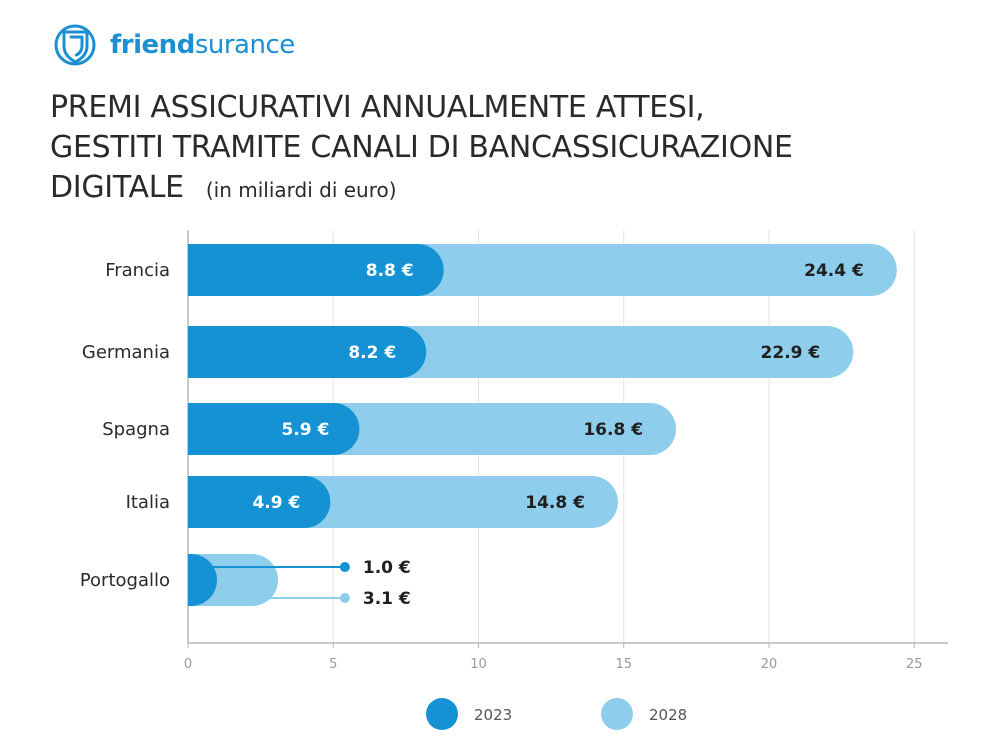  Describe the element at coordinates (387, 568) in the screenshot. I see `value-label-2023-portogallo: 1.0 €` at that location.